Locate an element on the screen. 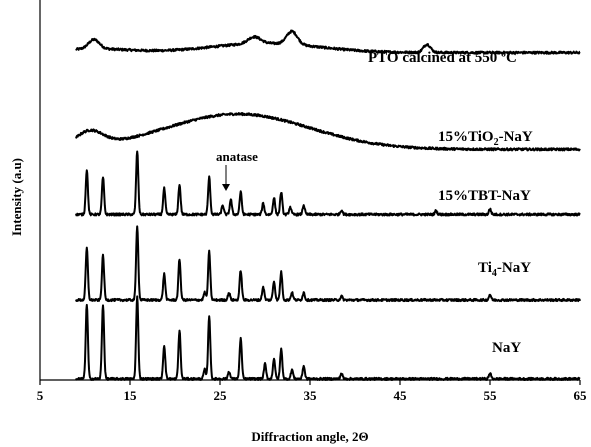 This screenshot has width=591, height=447. x-axis-label: Diffraction angle, 2Θ is located at coordinates (309, 436).